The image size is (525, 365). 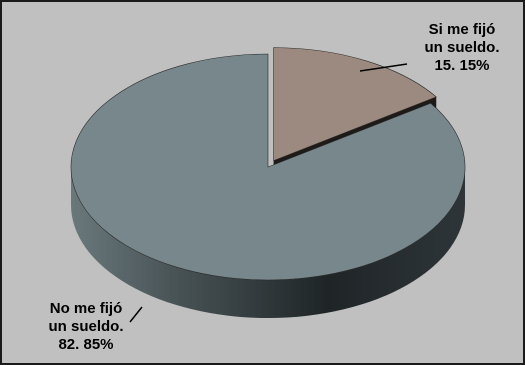 I want to click on slice-label-line: Si me fijó, so click(x=462, y=29).